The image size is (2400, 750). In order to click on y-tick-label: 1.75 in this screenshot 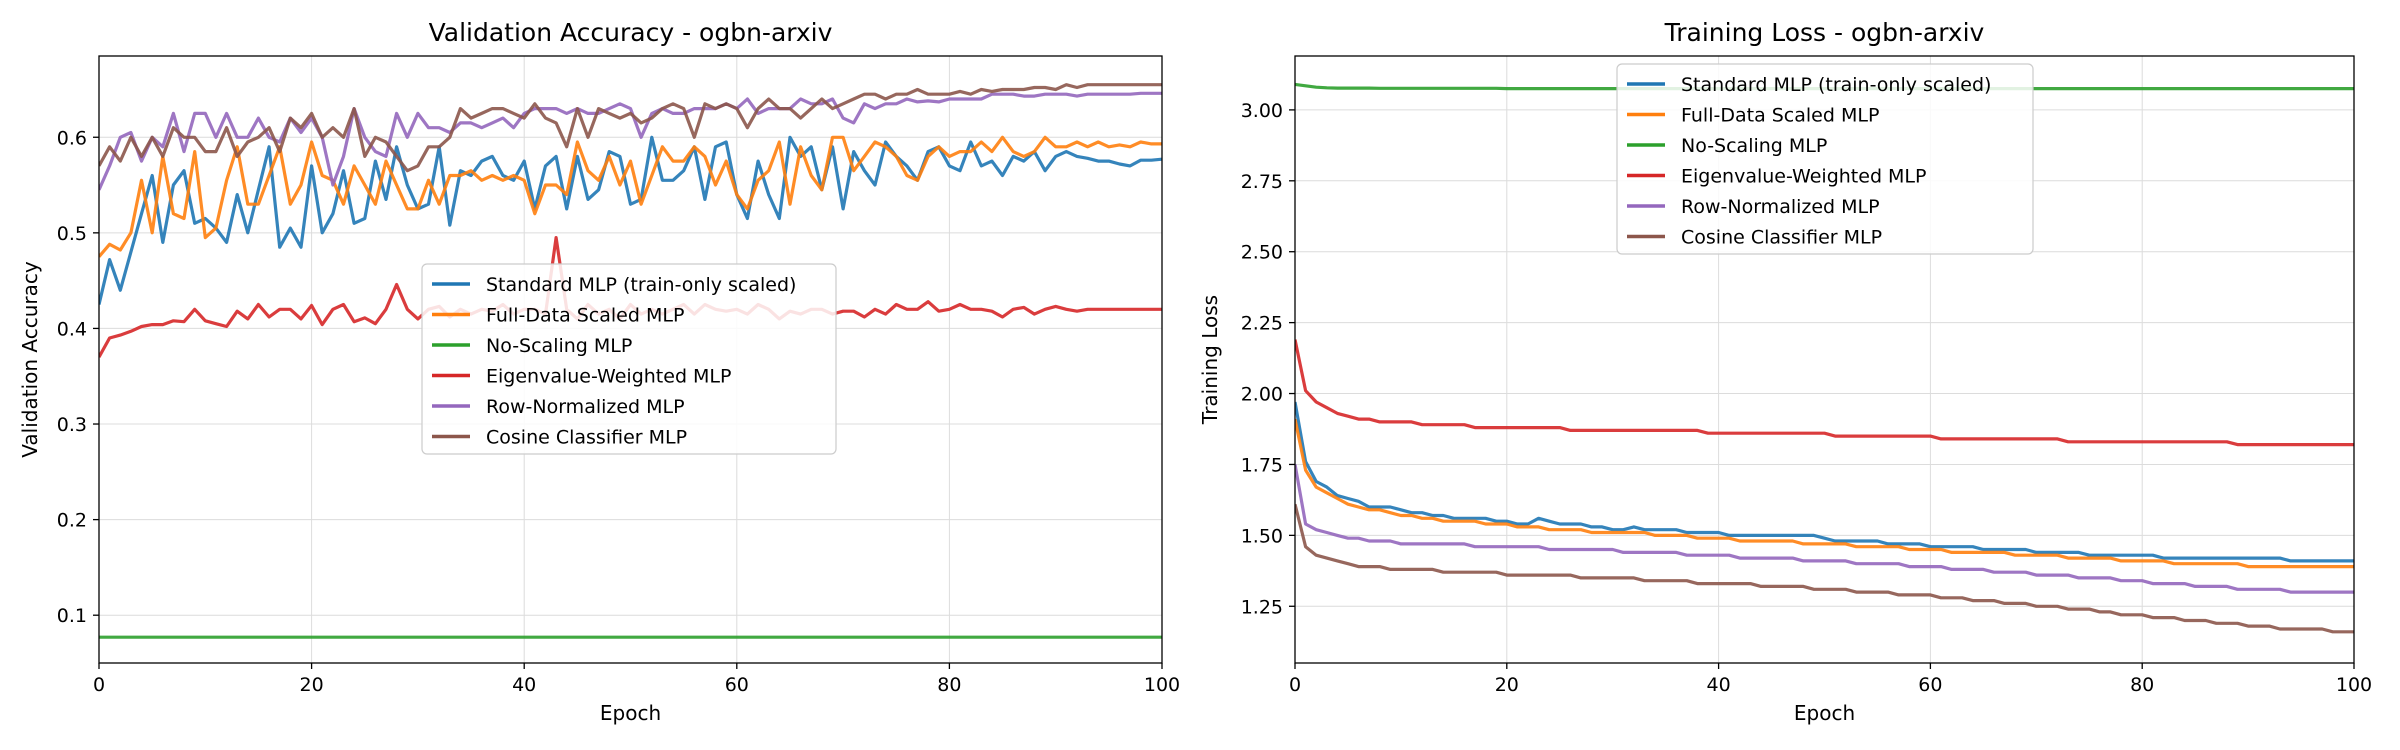, I will do `click(1262, 465)`.